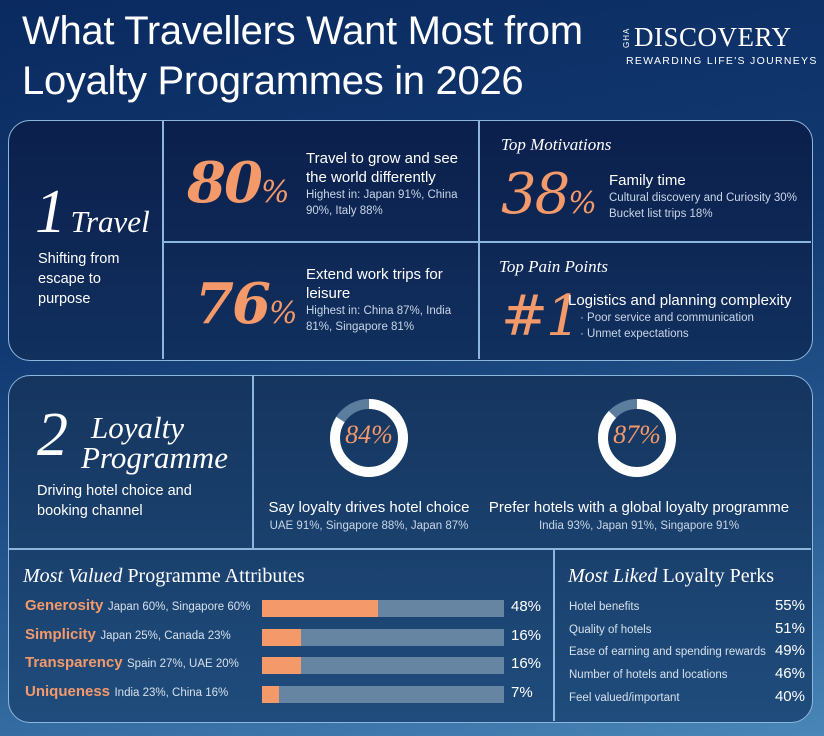 This screenshot has height=736, width=824. What do you see at coordinates (687, 605) in the screenshot?
I see `perk-row: Hotel benefits 55%` at bounding box center [687, 605].